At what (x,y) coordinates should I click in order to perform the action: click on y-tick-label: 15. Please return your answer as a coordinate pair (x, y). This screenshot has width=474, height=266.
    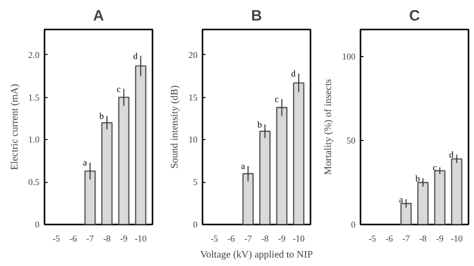
    Looking at the image, I should click on (193, 97).